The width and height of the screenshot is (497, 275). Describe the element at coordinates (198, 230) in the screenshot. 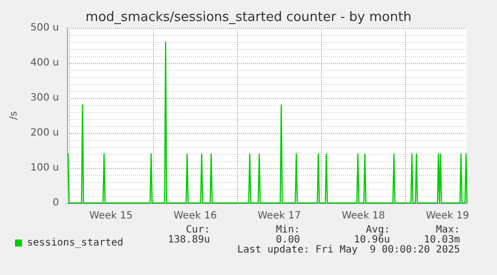

I see `text: Cur:` at that location.